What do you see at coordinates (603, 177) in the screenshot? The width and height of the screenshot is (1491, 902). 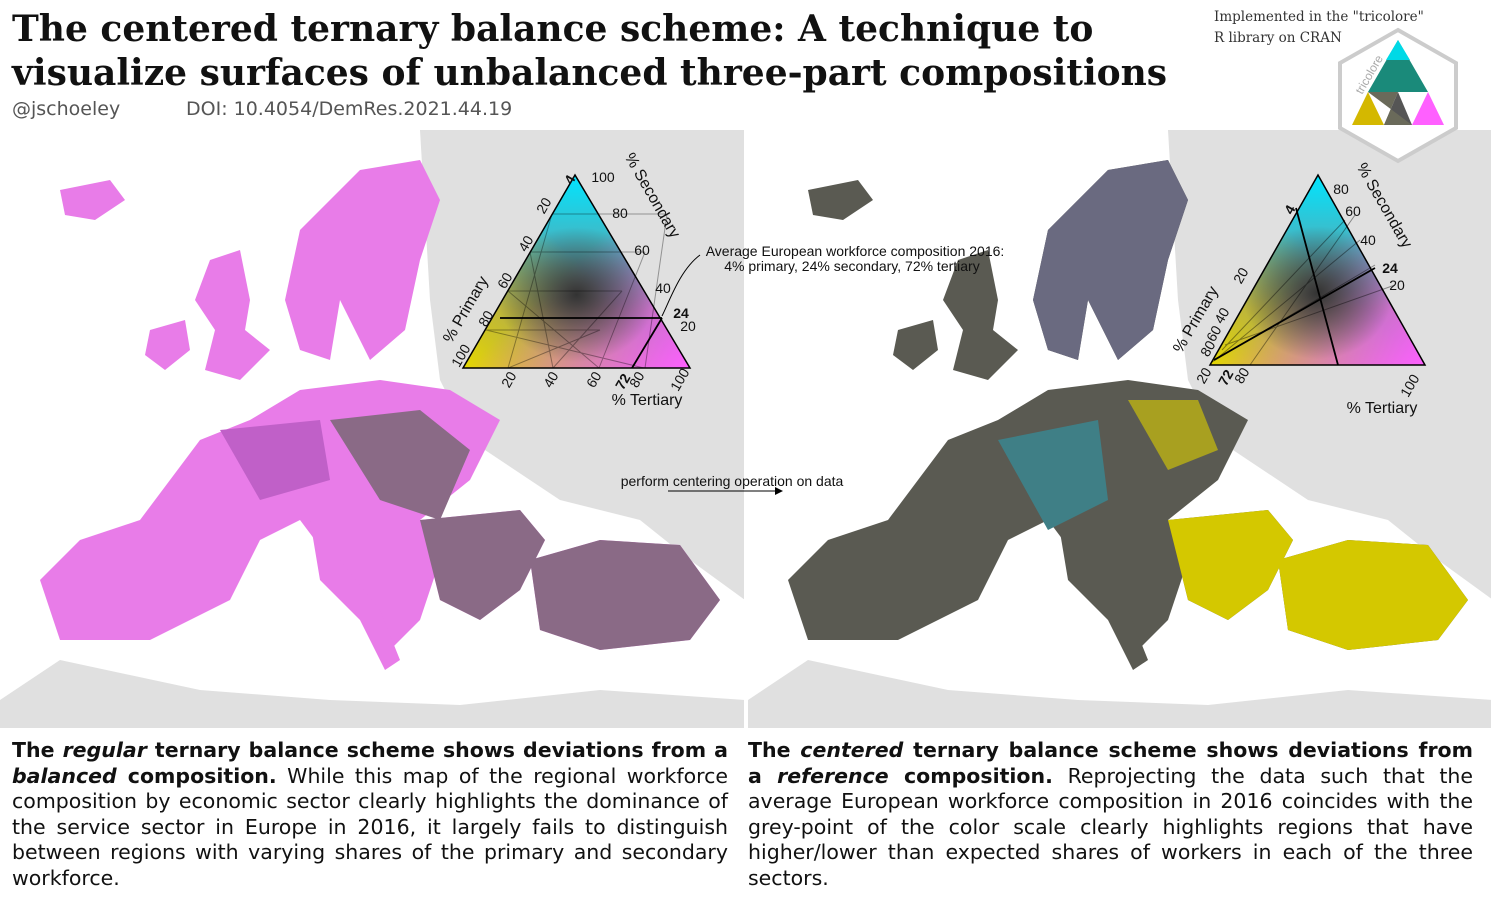 I see `tick-label: 100` at bounding box center [603, 177].